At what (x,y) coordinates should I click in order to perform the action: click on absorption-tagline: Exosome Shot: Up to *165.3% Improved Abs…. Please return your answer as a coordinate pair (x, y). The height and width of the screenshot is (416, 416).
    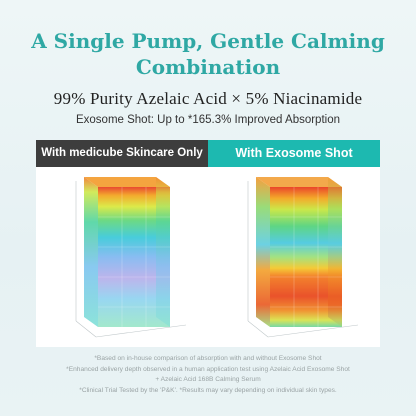
    Looking at the image, I should click on (207, 120).